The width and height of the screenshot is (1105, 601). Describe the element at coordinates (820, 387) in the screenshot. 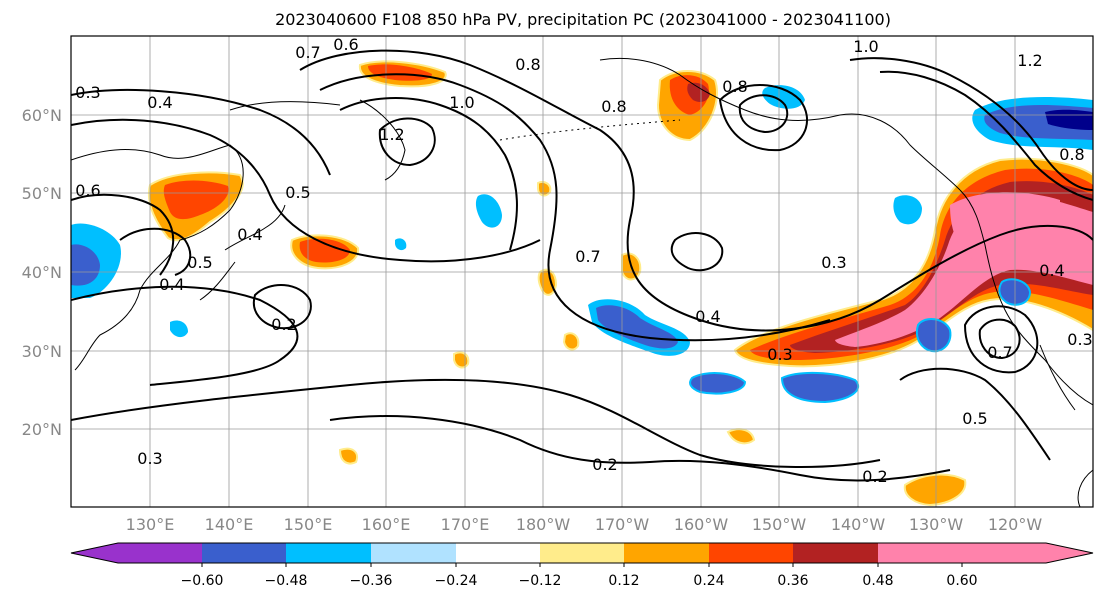

I see `precip-neg-east` at that location.